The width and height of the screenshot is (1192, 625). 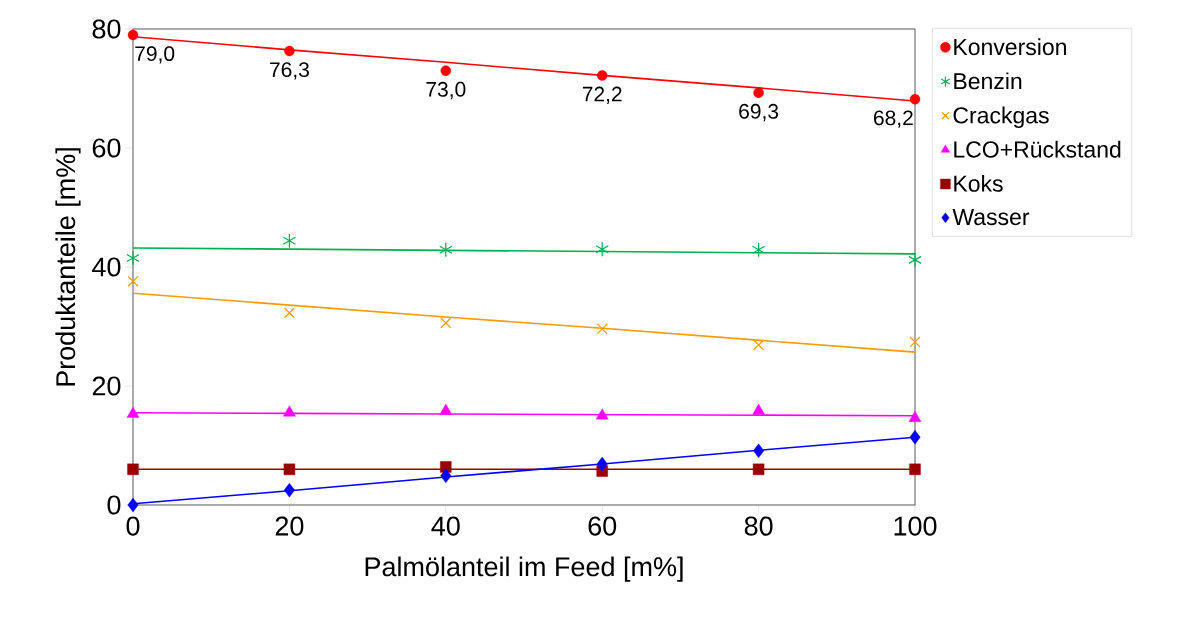 I want to click on y-tick-label: 80, so click(x=106, y=29).